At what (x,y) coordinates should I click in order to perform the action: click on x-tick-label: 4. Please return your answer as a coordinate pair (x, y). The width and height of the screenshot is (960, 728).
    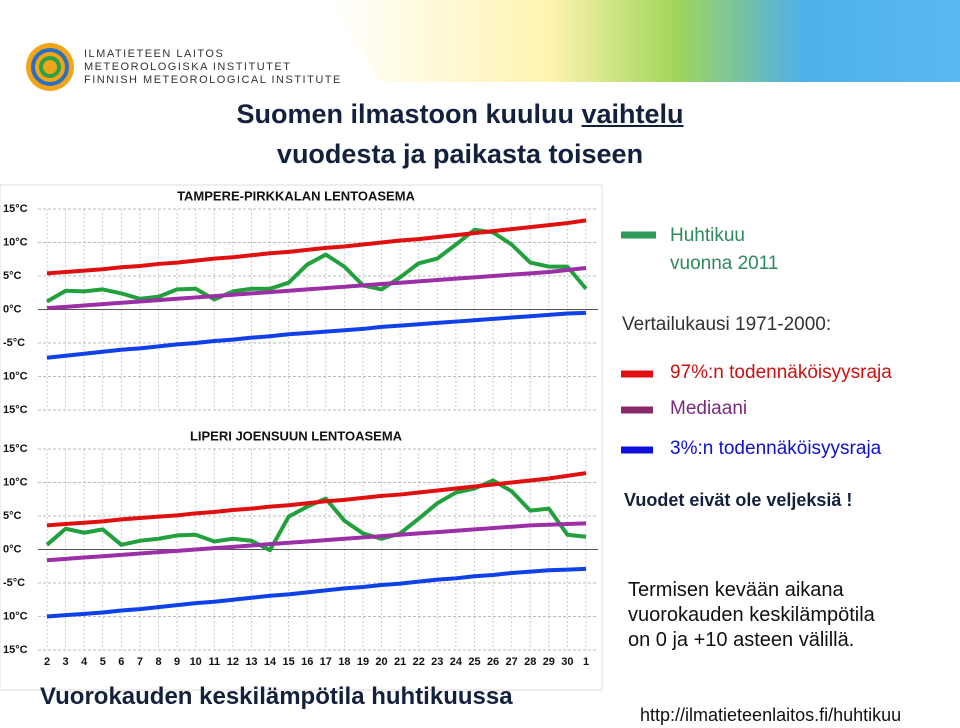
    Looking at the image, I should click on (84, 662).